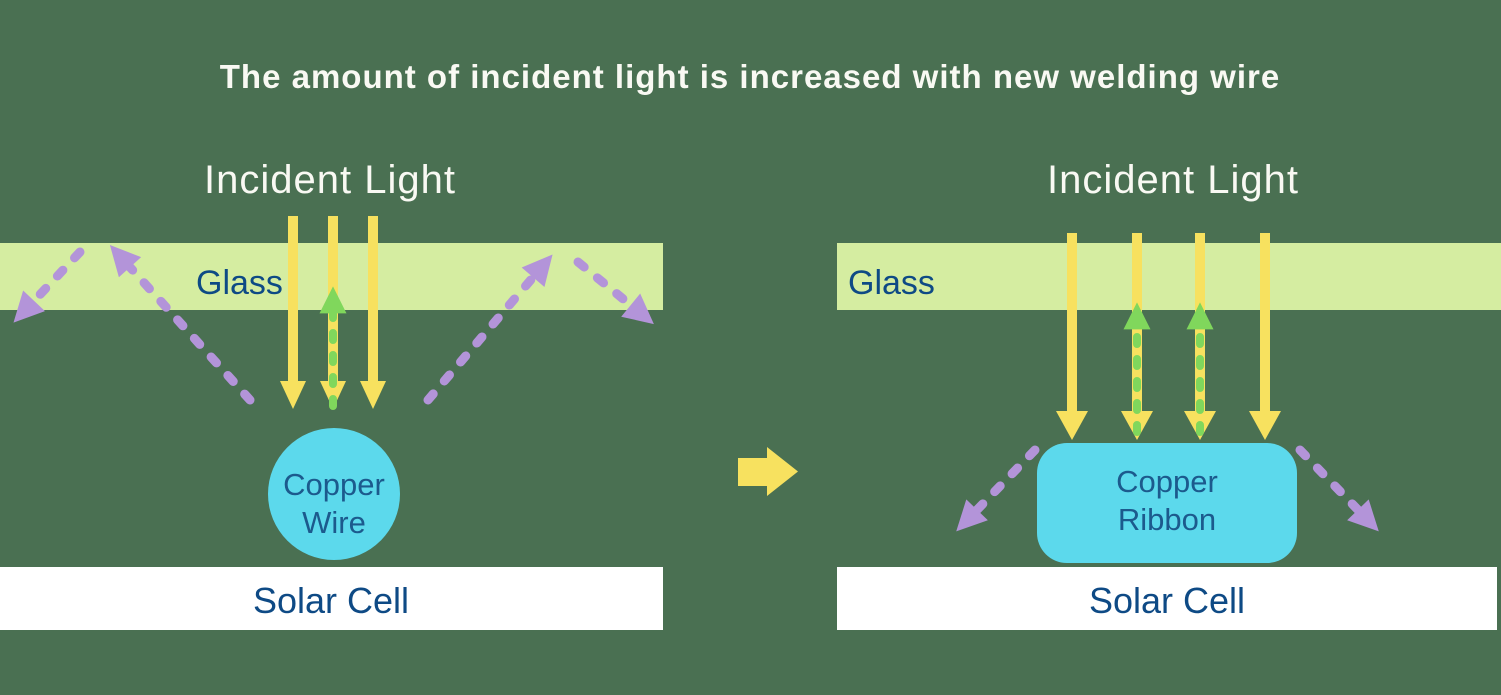 The image size is (1501, 695). What do you see at coordinates (1167, 519) in the screenshot?
I see `copper-ribbon-label-line2: Ribbon` at bounding box center [1167, 519].